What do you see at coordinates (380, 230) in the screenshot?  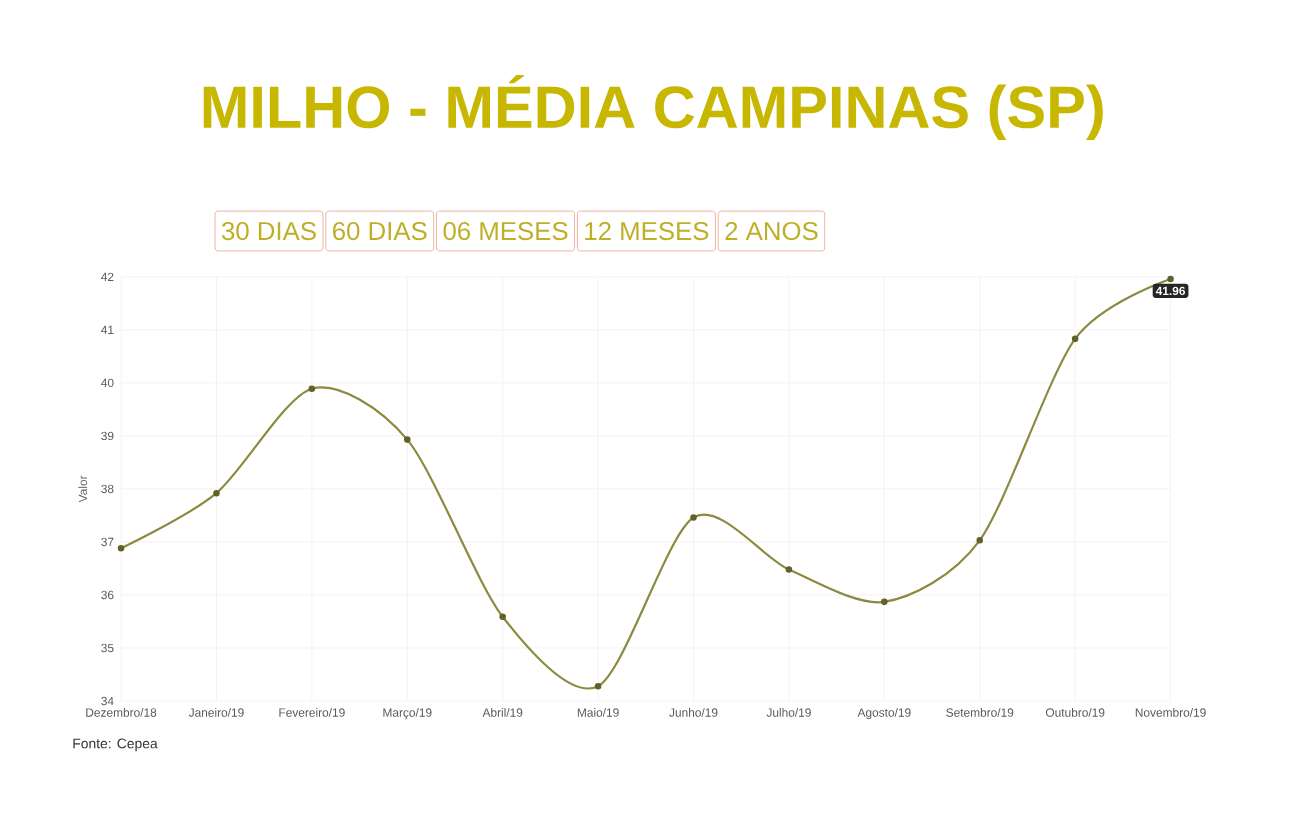 I see `text: 60 DIAS` at bounding box center [380, 230].